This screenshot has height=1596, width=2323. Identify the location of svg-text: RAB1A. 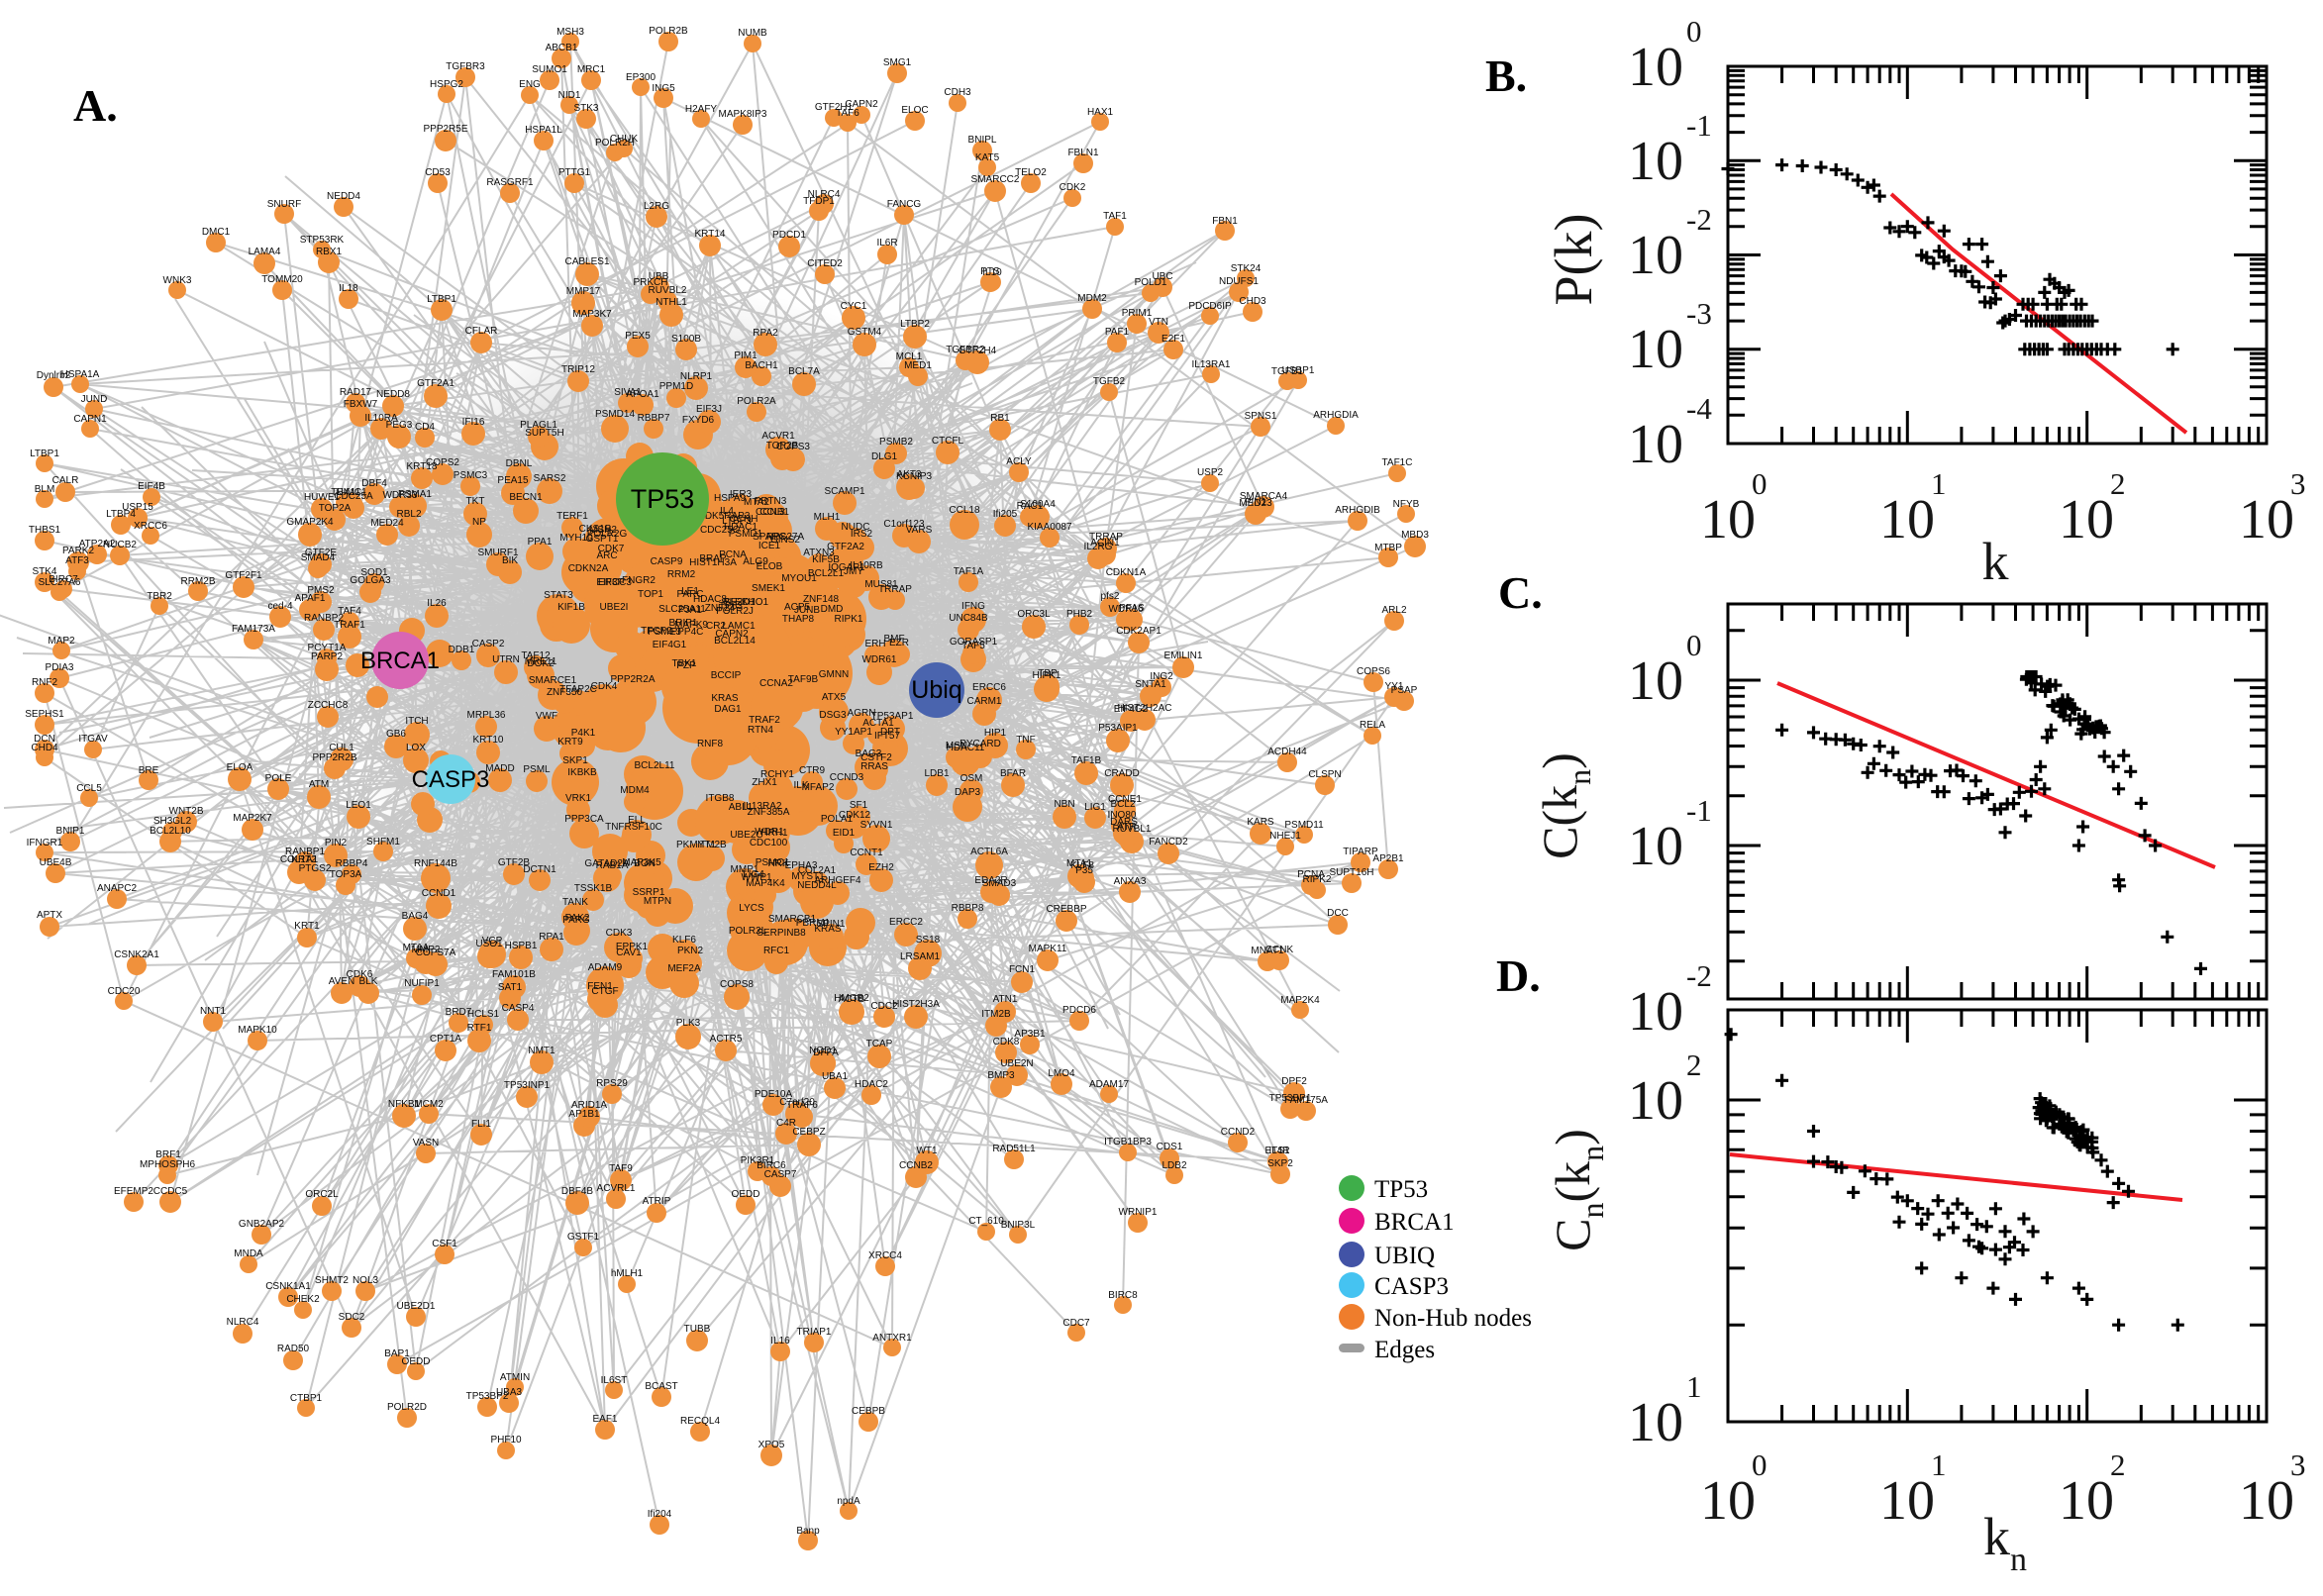
(613, 866).